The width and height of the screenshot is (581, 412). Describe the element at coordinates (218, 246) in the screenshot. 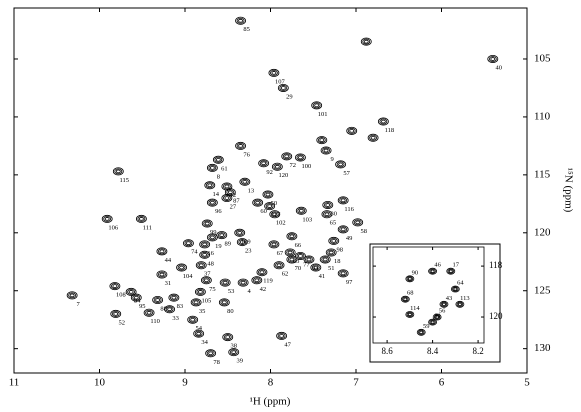

I see `peak-label: 19` at that location.